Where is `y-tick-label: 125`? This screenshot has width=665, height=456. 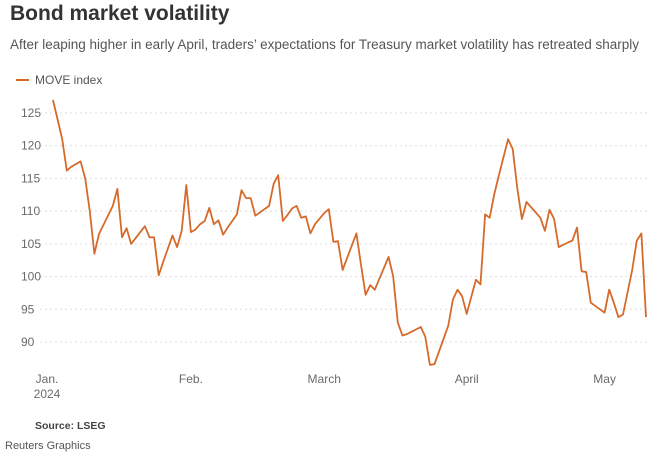 y-tick-label: 125 is located at coordinates (31, 113).